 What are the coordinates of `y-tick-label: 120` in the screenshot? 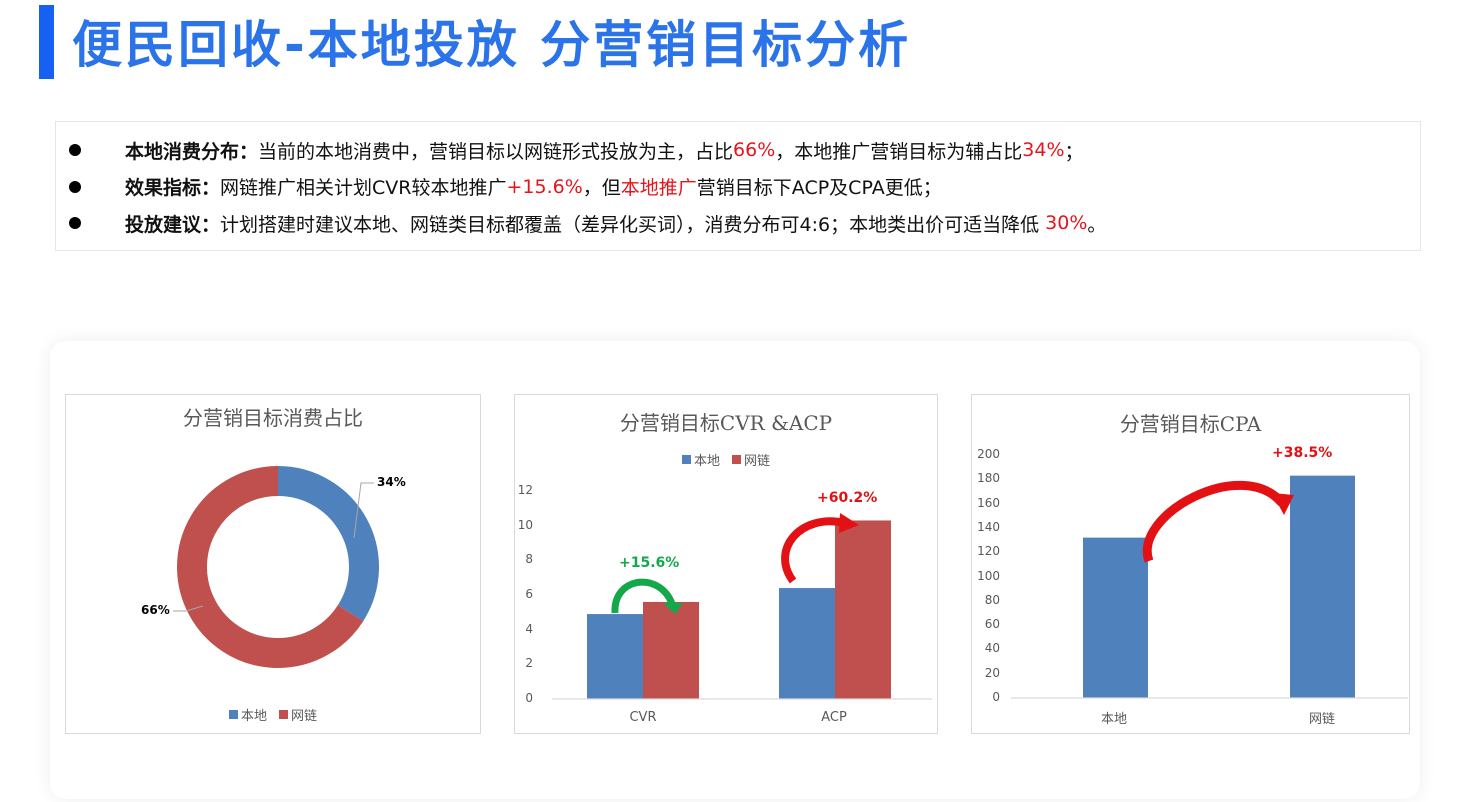 It's located at (988, 551).